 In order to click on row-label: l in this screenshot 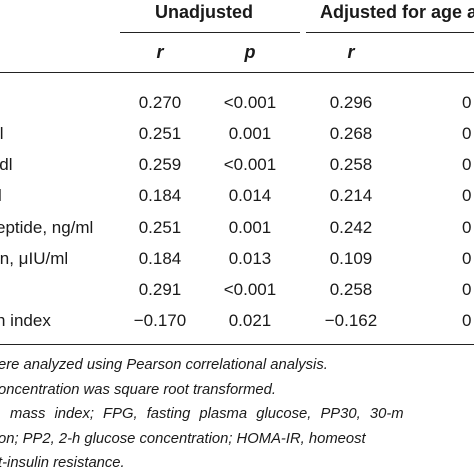, I will do `click(1, 196)`.